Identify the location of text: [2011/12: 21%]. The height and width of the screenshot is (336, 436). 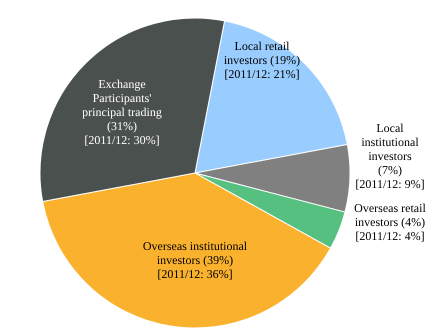
(262, 74).